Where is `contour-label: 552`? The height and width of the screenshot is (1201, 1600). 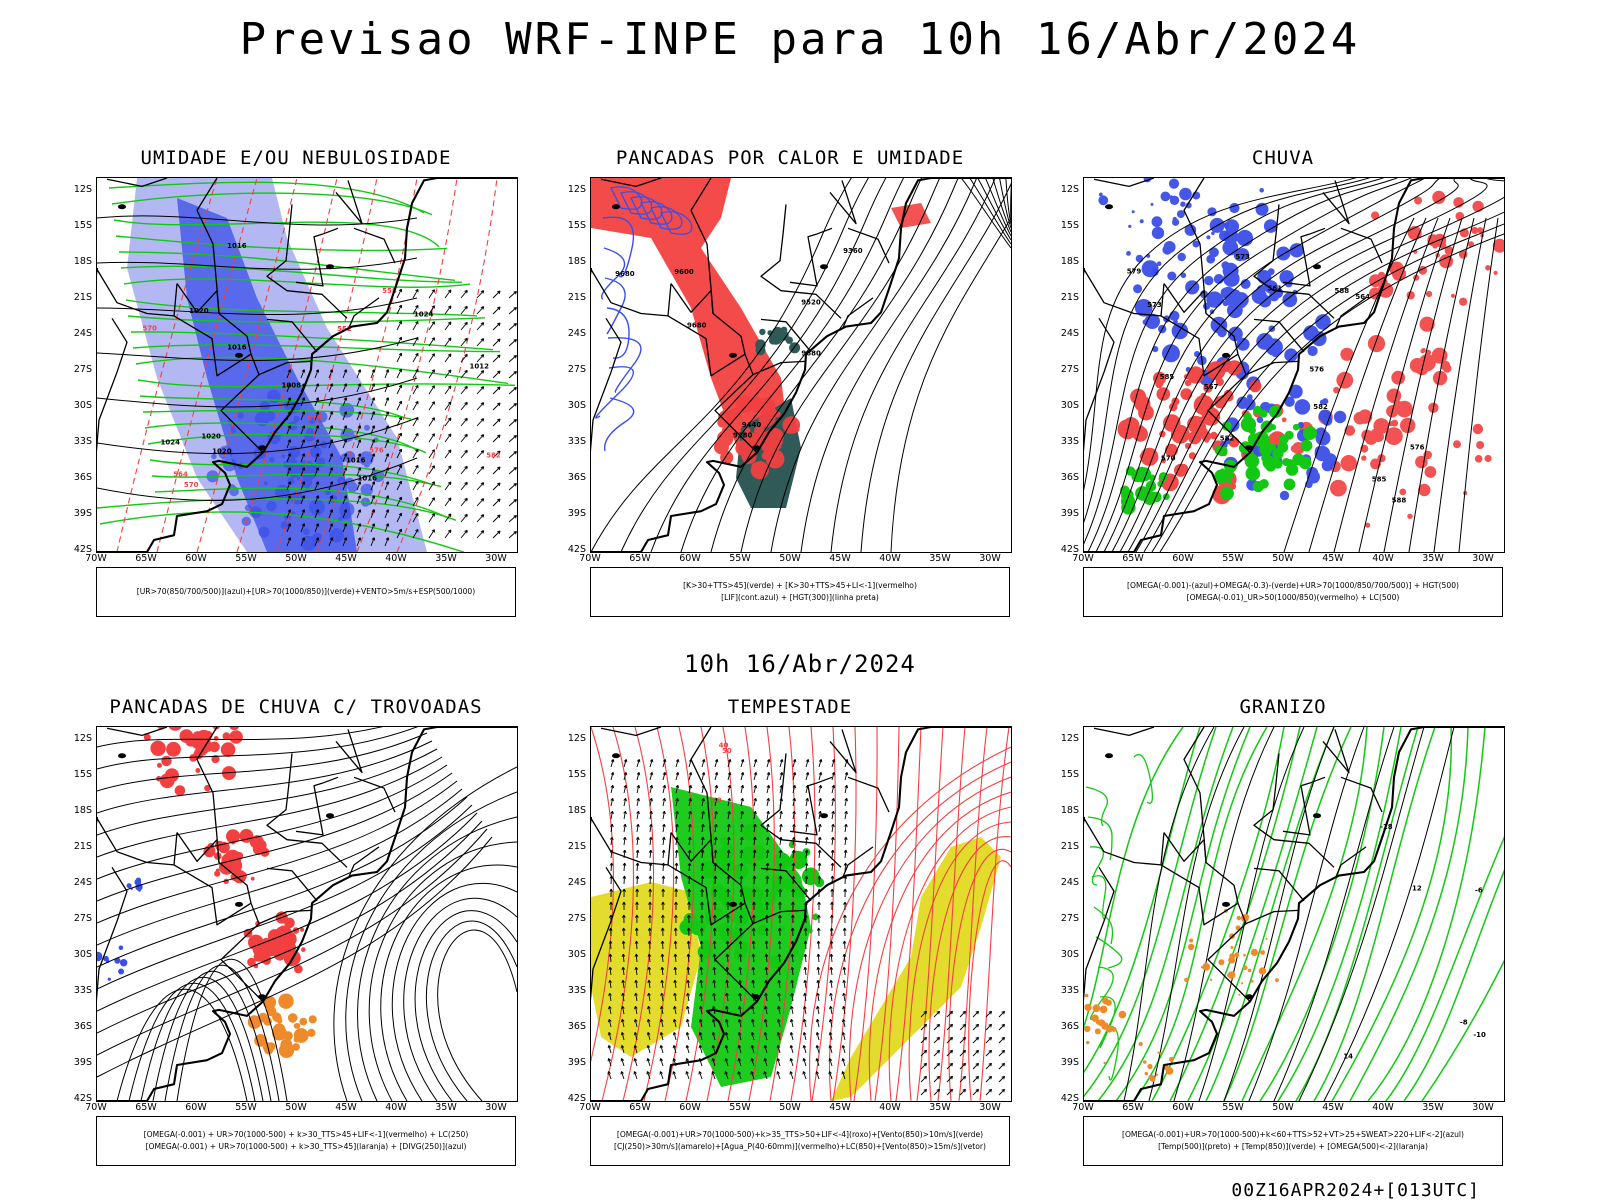
contour-label: 552 is located at coordinates (344, 329).